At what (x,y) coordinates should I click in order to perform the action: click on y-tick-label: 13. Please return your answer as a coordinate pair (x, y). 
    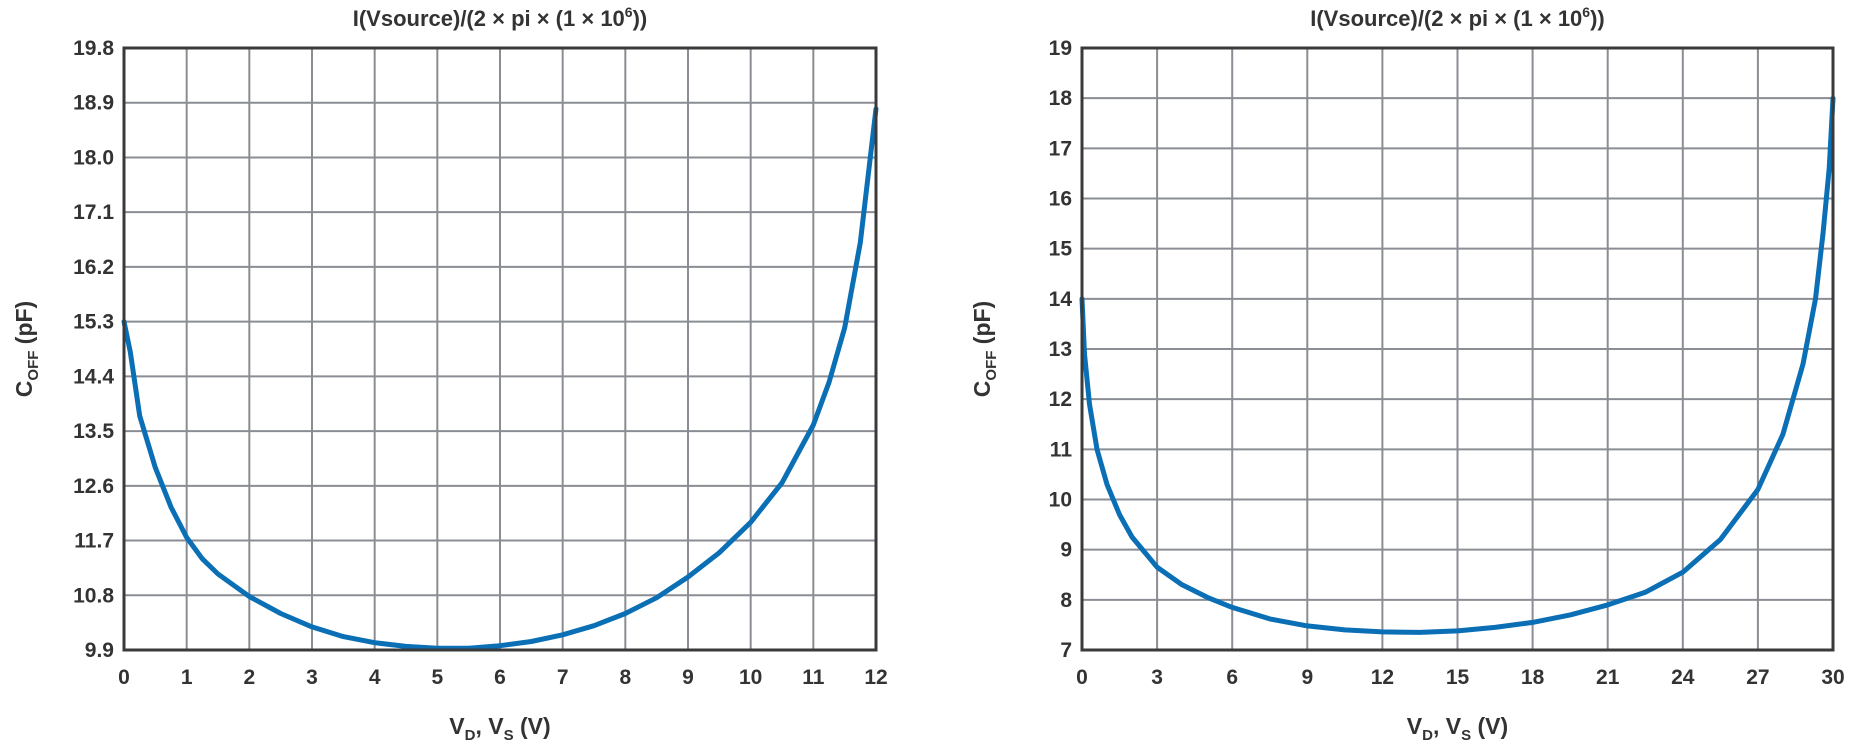
    Looking at the image, I should click on (1060, 349).